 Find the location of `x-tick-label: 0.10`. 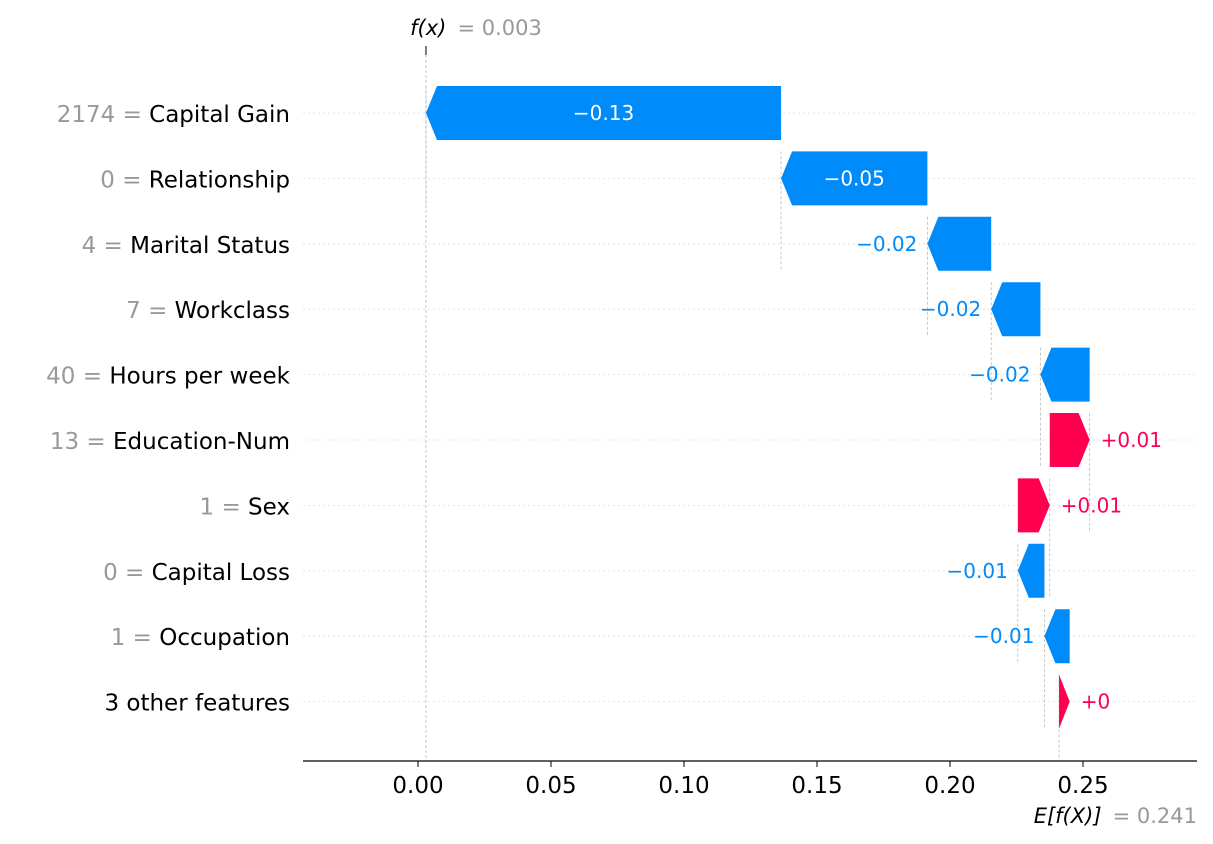

x-tick-label: 0.10 is located at coordinates (683, 786).